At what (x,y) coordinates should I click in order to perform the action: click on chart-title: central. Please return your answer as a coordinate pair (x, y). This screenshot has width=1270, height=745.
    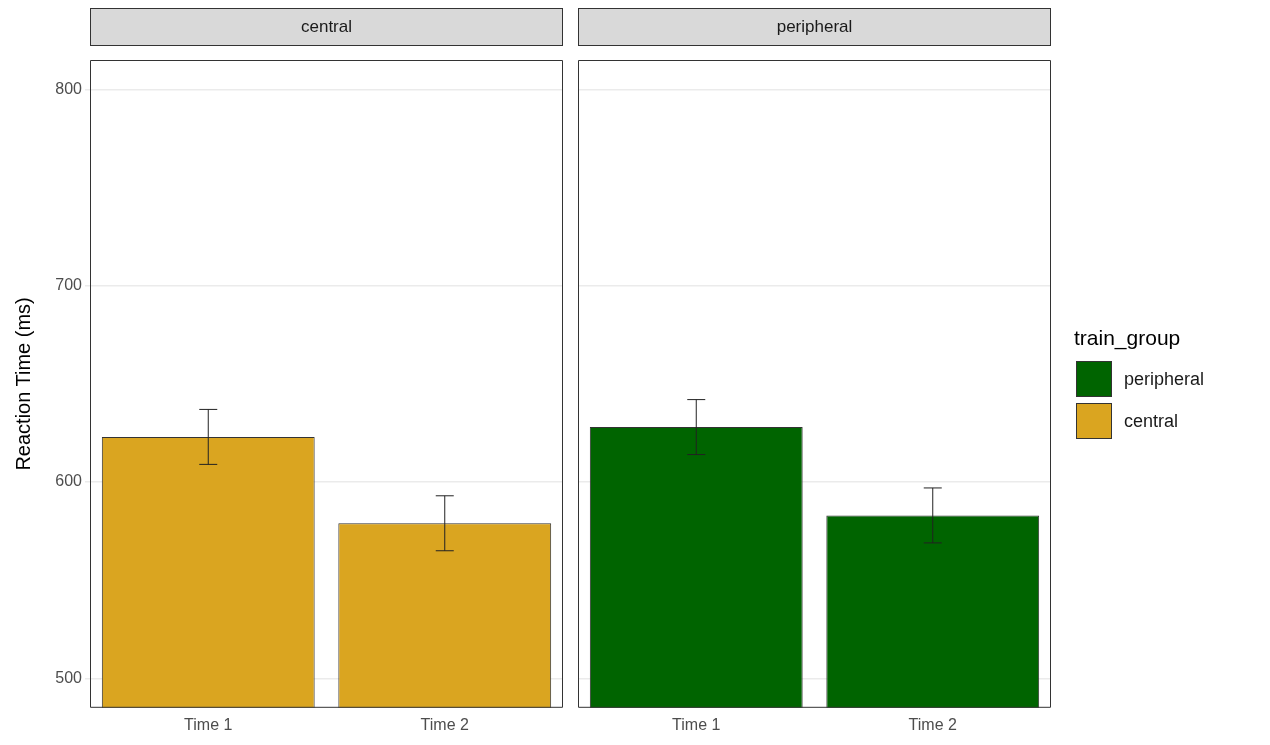
    Looking at the image, I should click on (326, 27).